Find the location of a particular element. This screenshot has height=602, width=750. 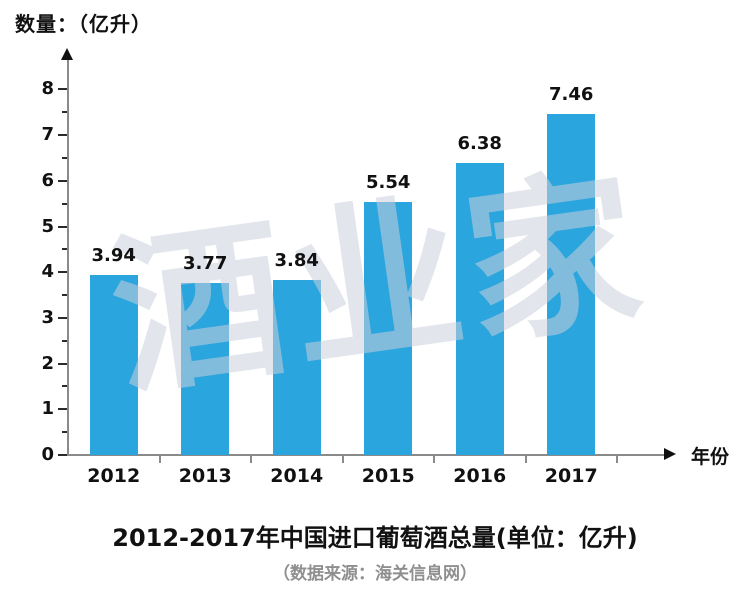

x-axis-arrow-icon is located at coordinates (670, 454).